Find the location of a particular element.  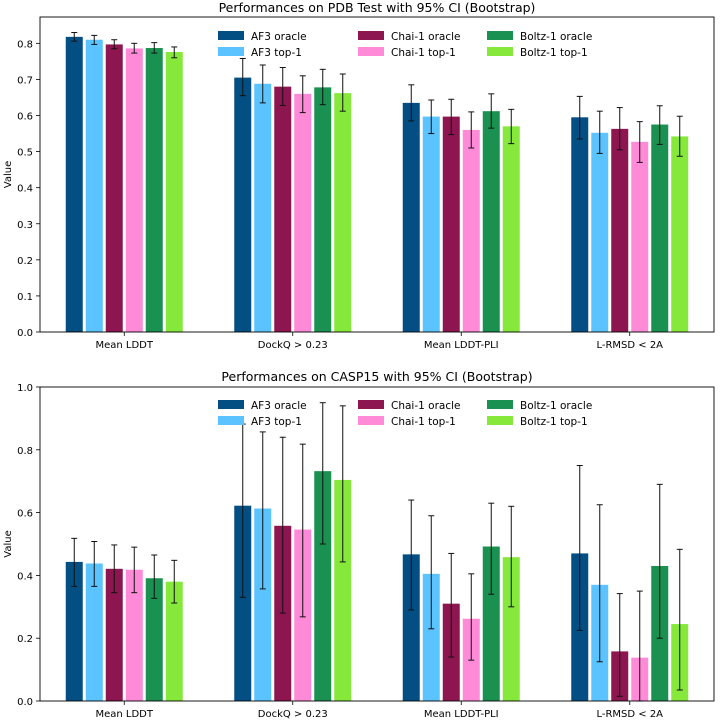

y-tick-label: 0.3 is located at coordinates (25, 225).